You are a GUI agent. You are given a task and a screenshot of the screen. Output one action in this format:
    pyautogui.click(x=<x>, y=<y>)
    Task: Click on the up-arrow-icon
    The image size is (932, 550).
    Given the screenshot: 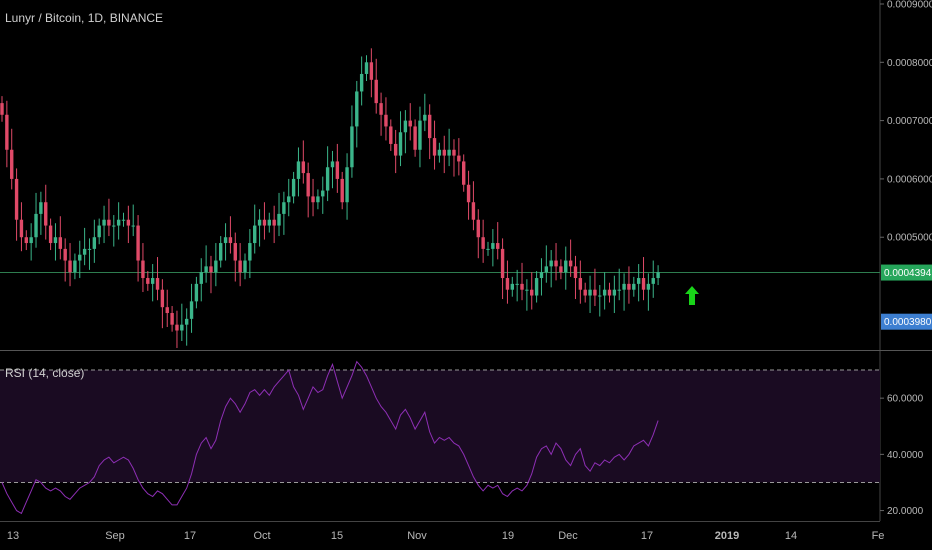 What is the action you would take?
    pyautogui.click(x=692, y=295)
    